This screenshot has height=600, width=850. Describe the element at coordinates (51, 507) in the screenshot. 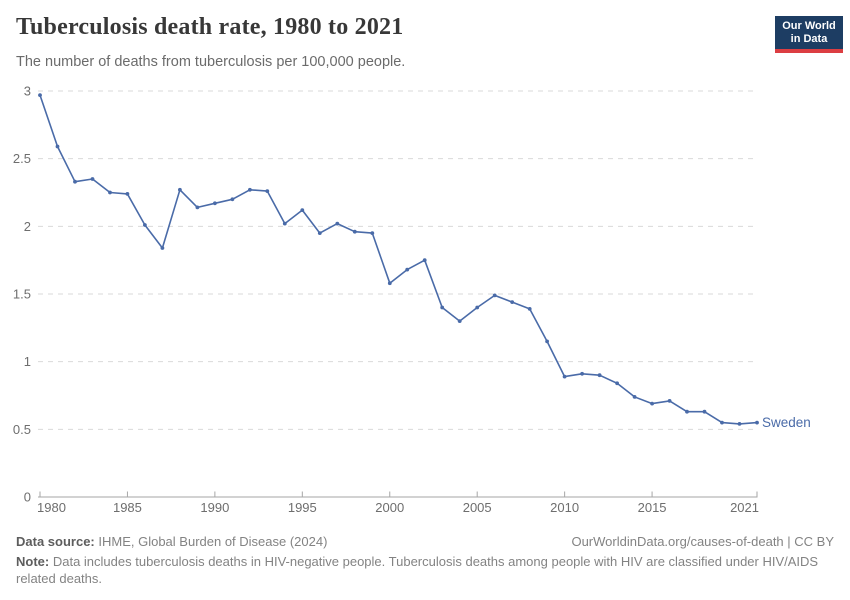

I see `x-tick-label: 1980` at that location.